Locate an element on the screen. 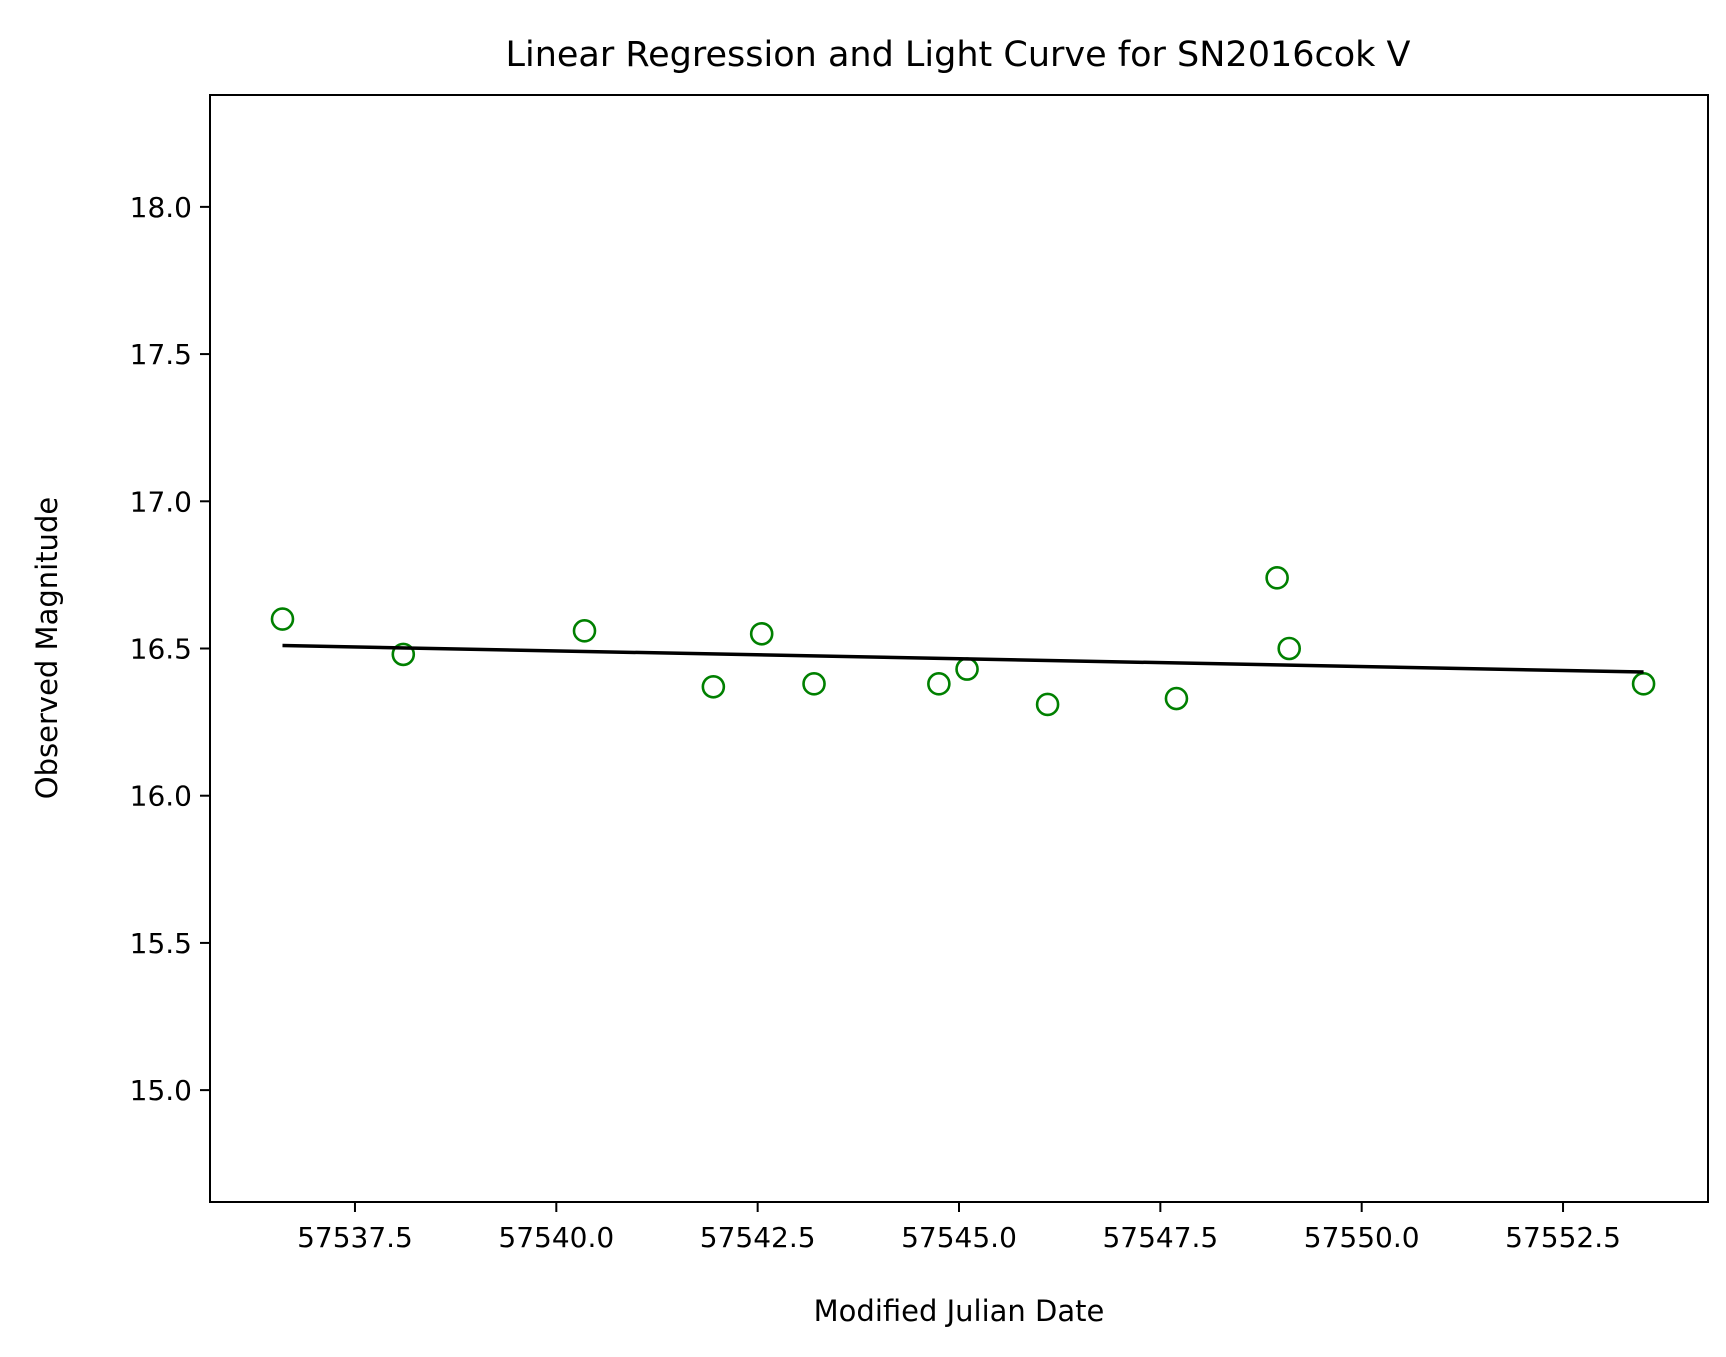  y-tick-label: 15.5 is located at coordinates (161, 943).